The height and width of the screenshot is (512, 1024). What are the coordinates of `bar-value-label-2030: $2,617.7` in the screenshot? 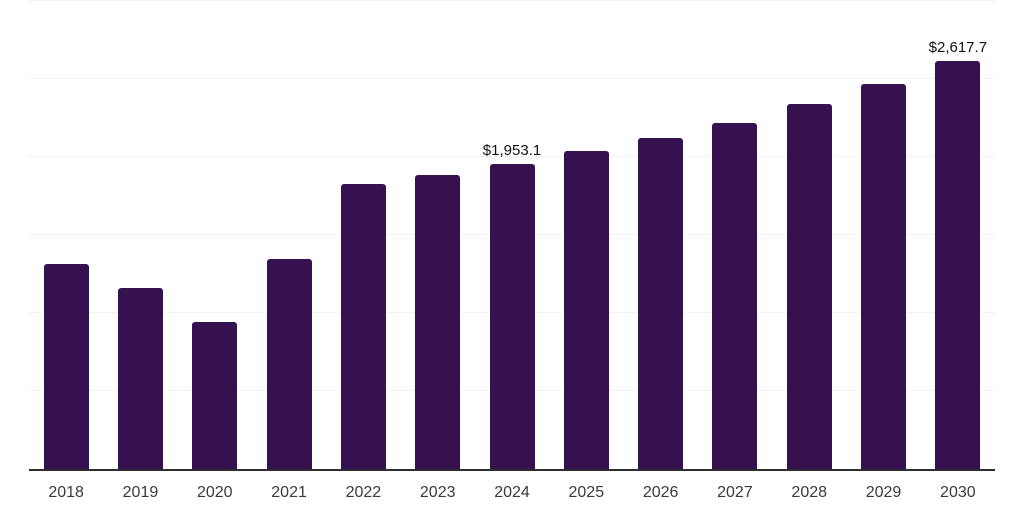 It's located at (958, 47).